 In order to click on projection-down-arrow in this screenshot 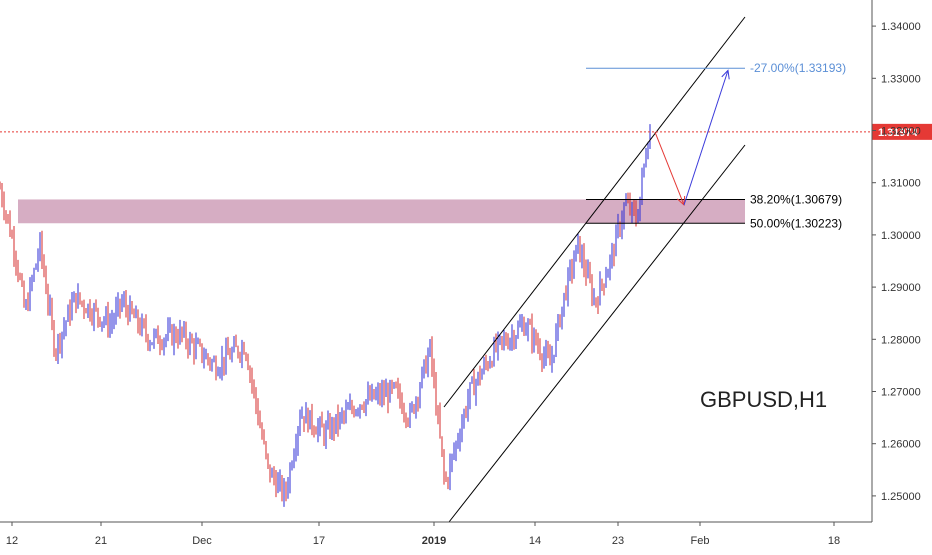, I will do `click(669, 168)`.